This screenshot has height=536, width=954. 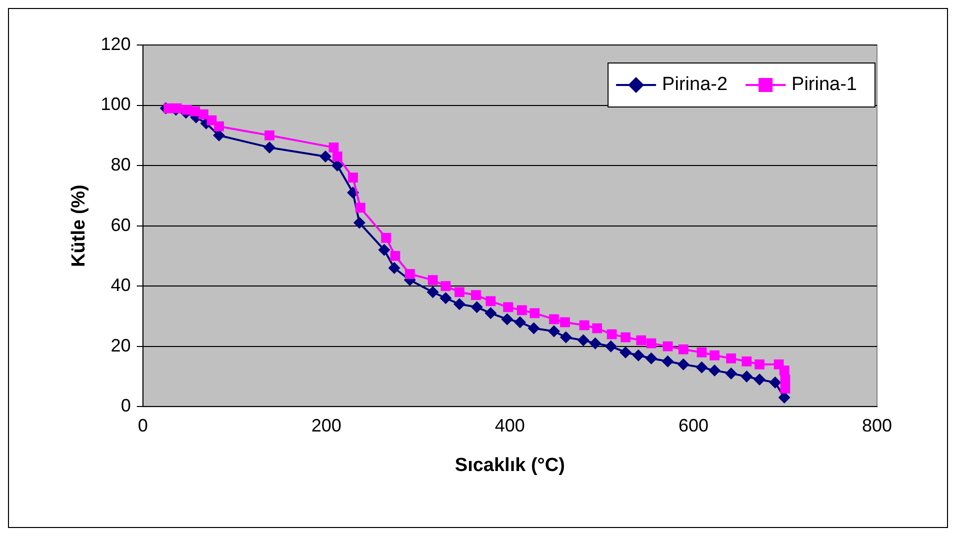 What do you see at coordinates (825, 85) in the screenshot?
I see `legend-label: Pirina-1` at bounding box center [825, 85].